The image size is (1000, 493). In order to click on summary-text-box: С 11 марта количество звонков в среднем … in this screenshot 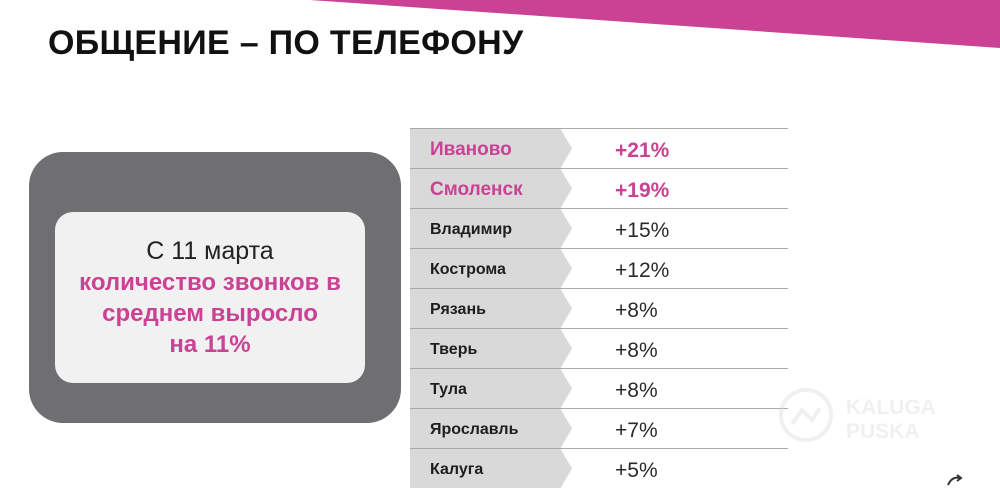, I will do `click(210, 297)`.